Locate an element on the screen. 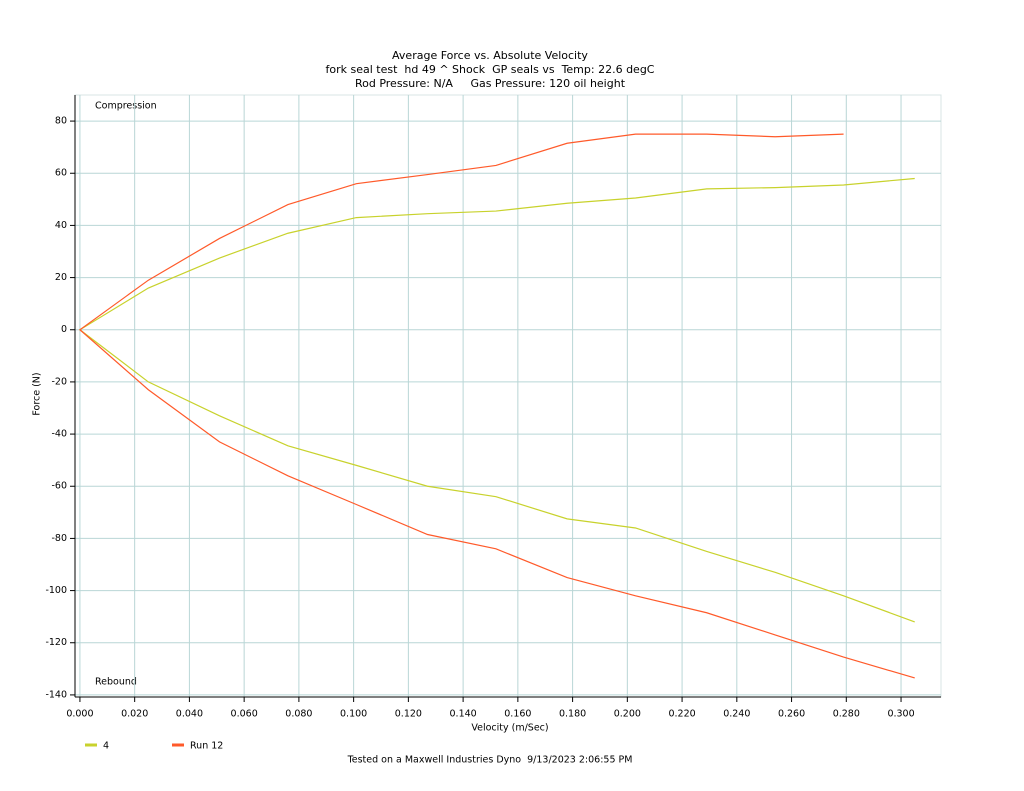 The height and width of the screenshot is (791, 1024). y-tick-label: 60 is located at coordinates (61, 173).